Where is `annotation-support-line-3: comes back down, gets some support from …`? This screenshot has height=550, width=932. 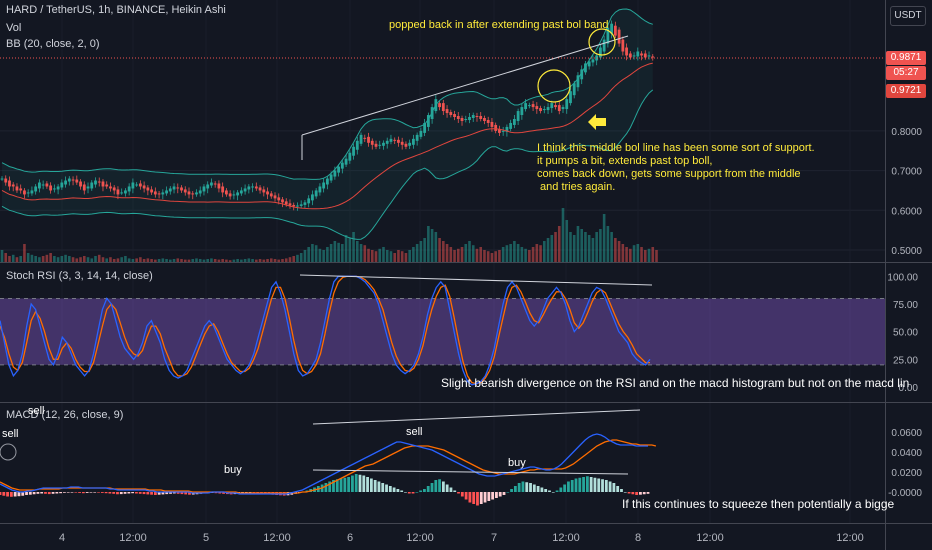
annotation-support-line-3: comes back down, gets some support from … is located at coordinates (669, 174).